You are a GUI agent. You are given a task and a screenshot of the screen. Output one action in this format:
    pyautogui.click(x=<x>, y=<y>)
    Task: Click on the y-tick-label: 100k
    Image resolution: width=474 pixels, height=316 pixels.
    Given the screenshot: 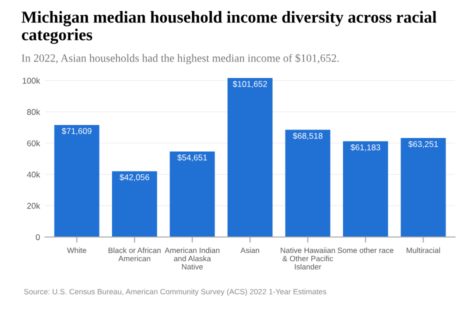 What is the action you would take?
    pyautogui.click(x=31, y=81)
    